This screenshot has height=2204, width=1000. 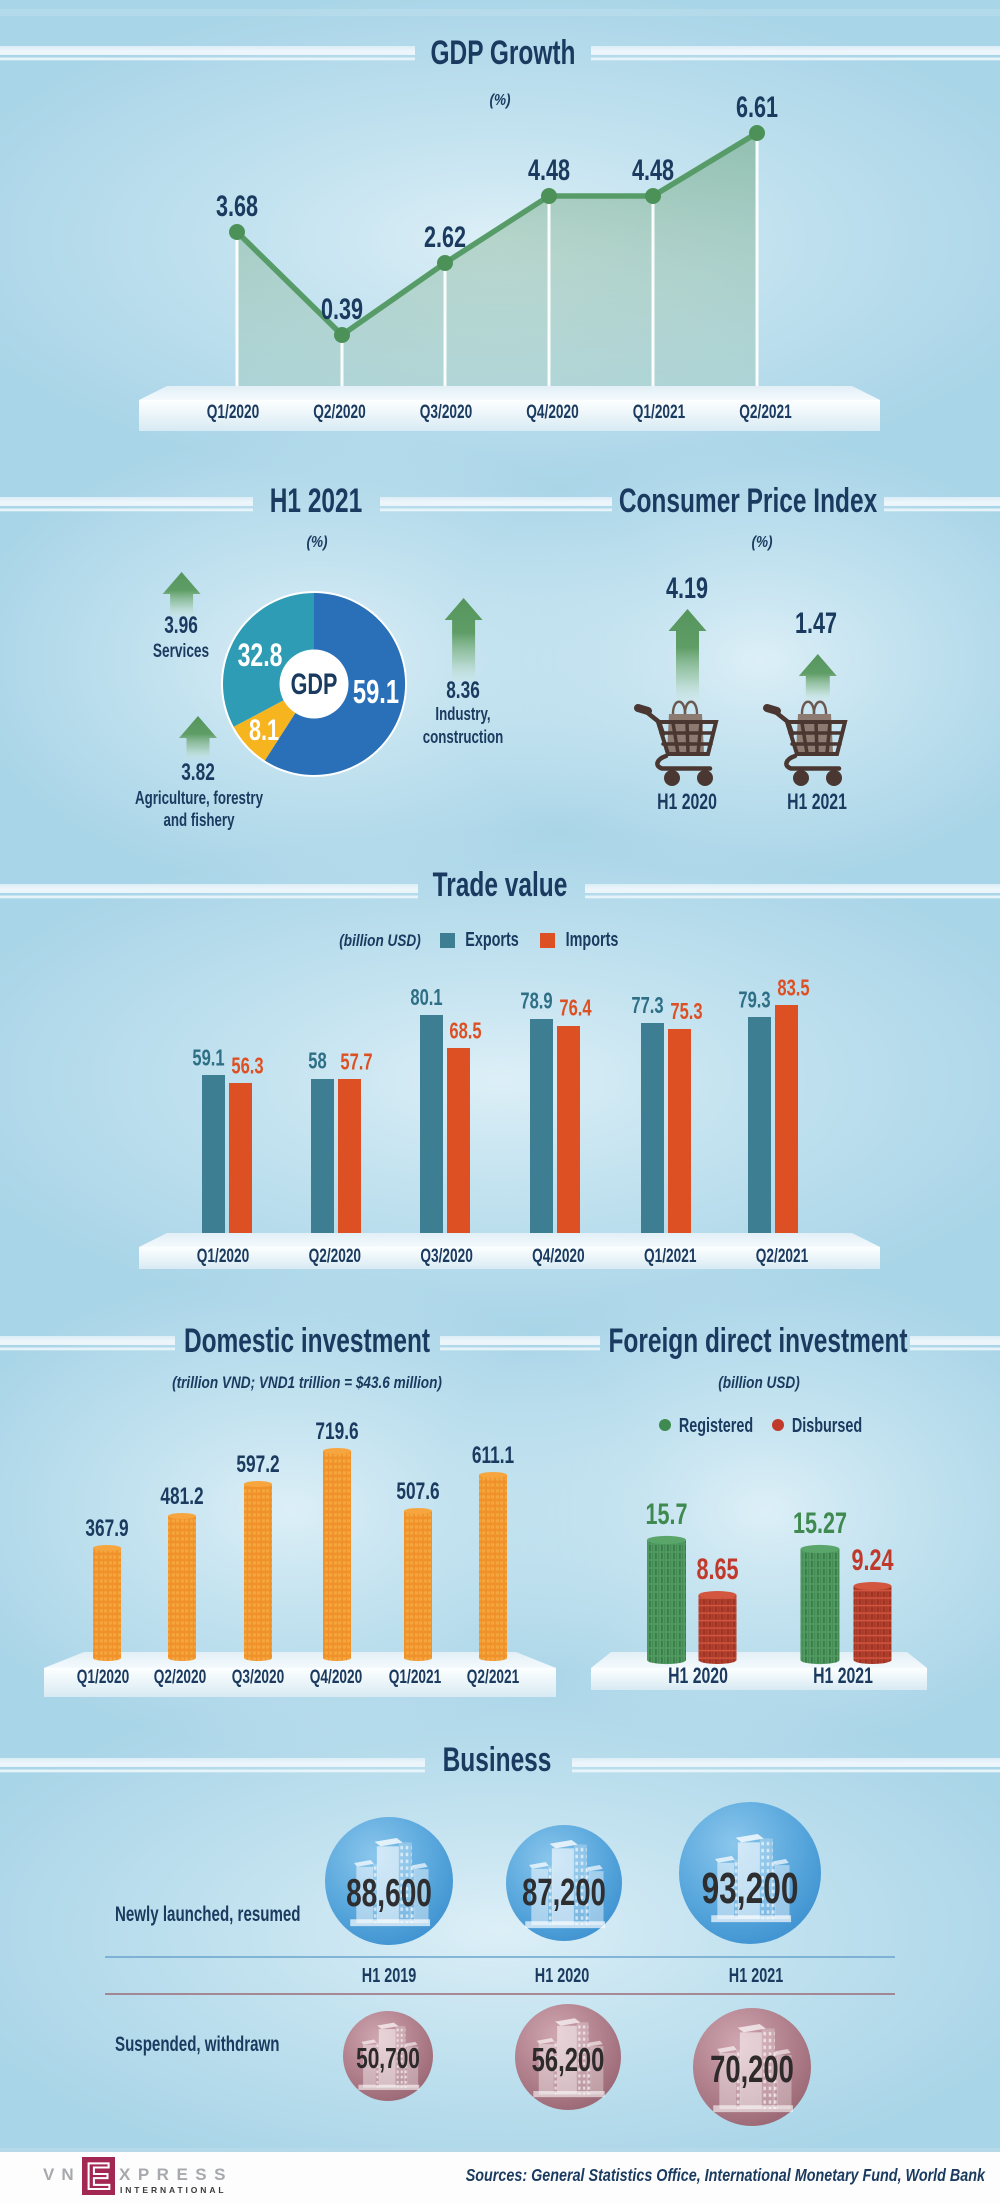 What do you see at coordinates (257, 1464) in the screenshot?
I see `svg-text: 597.2` at bounding box center [257, 1464].